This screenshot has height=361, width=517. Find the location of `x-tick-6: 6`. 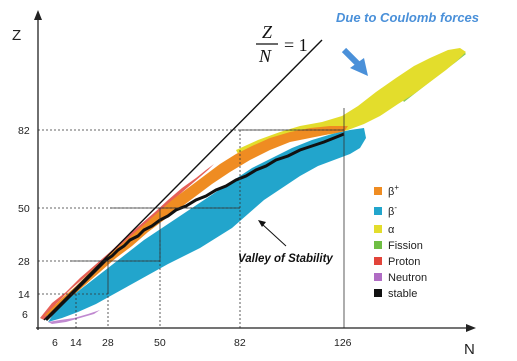

x-tick-6: 6 is located at coordinates (55, 343).